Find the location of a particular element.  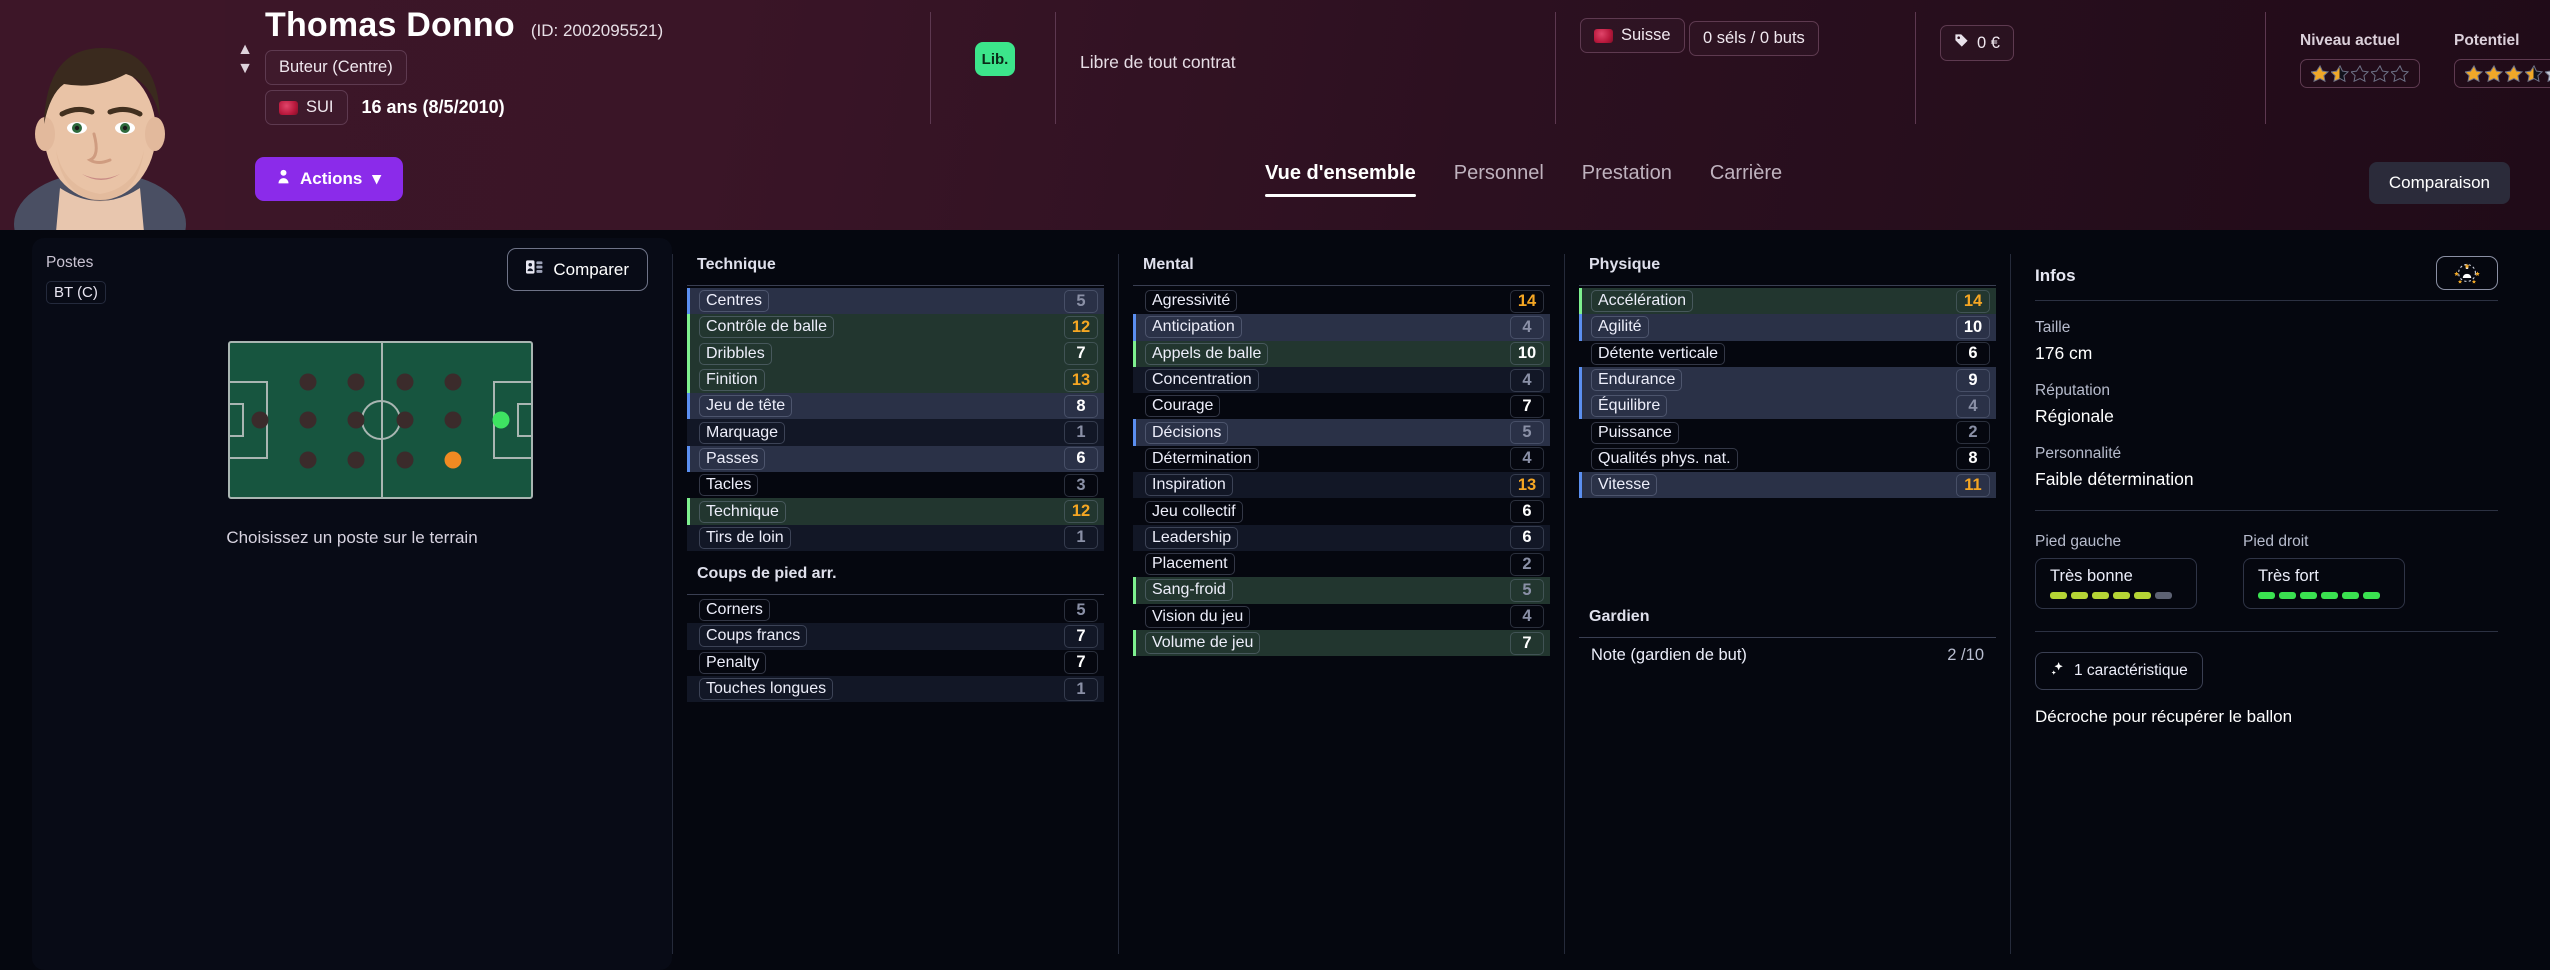

attribute-row: Jeu collectif 6 is located at coordinates (1341, 511).